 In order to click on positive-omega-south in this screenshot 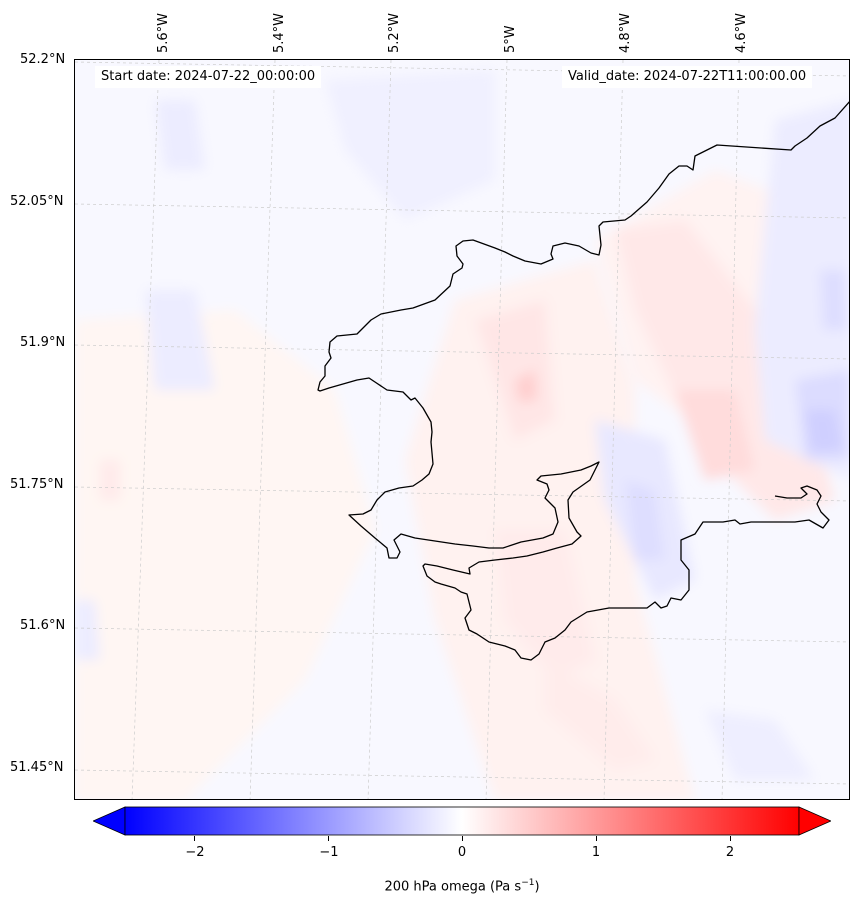, I will do `click(545, 605)`.